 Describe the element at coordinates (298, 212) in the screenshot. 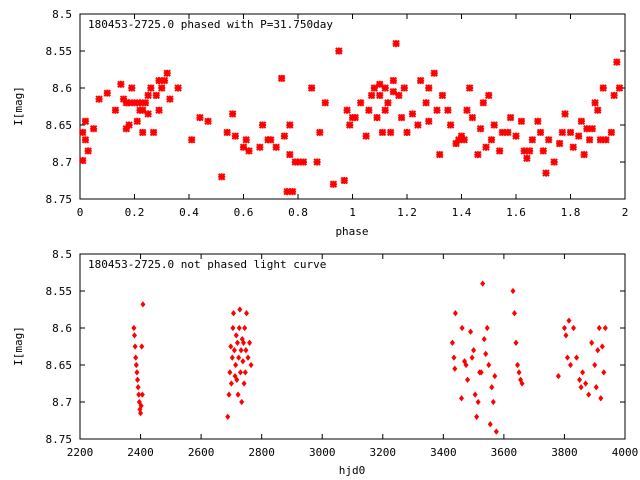

I see `x-tick-label: 0.8` at that location.